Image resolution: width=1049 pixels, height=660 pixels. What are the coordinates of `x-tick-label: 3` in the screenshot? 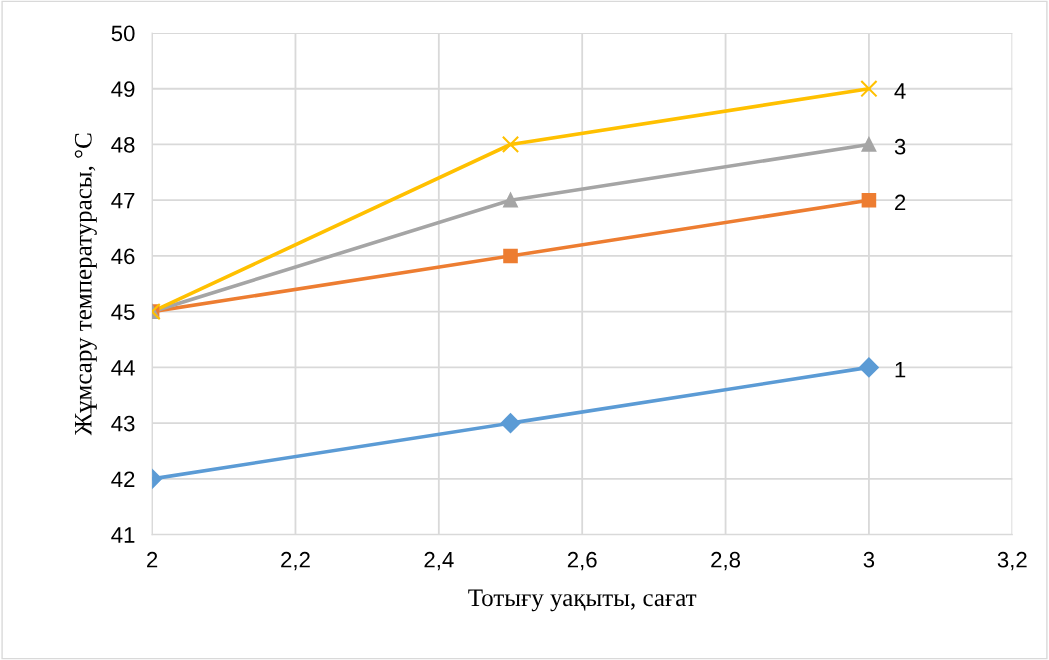 It's located at (869, 559).